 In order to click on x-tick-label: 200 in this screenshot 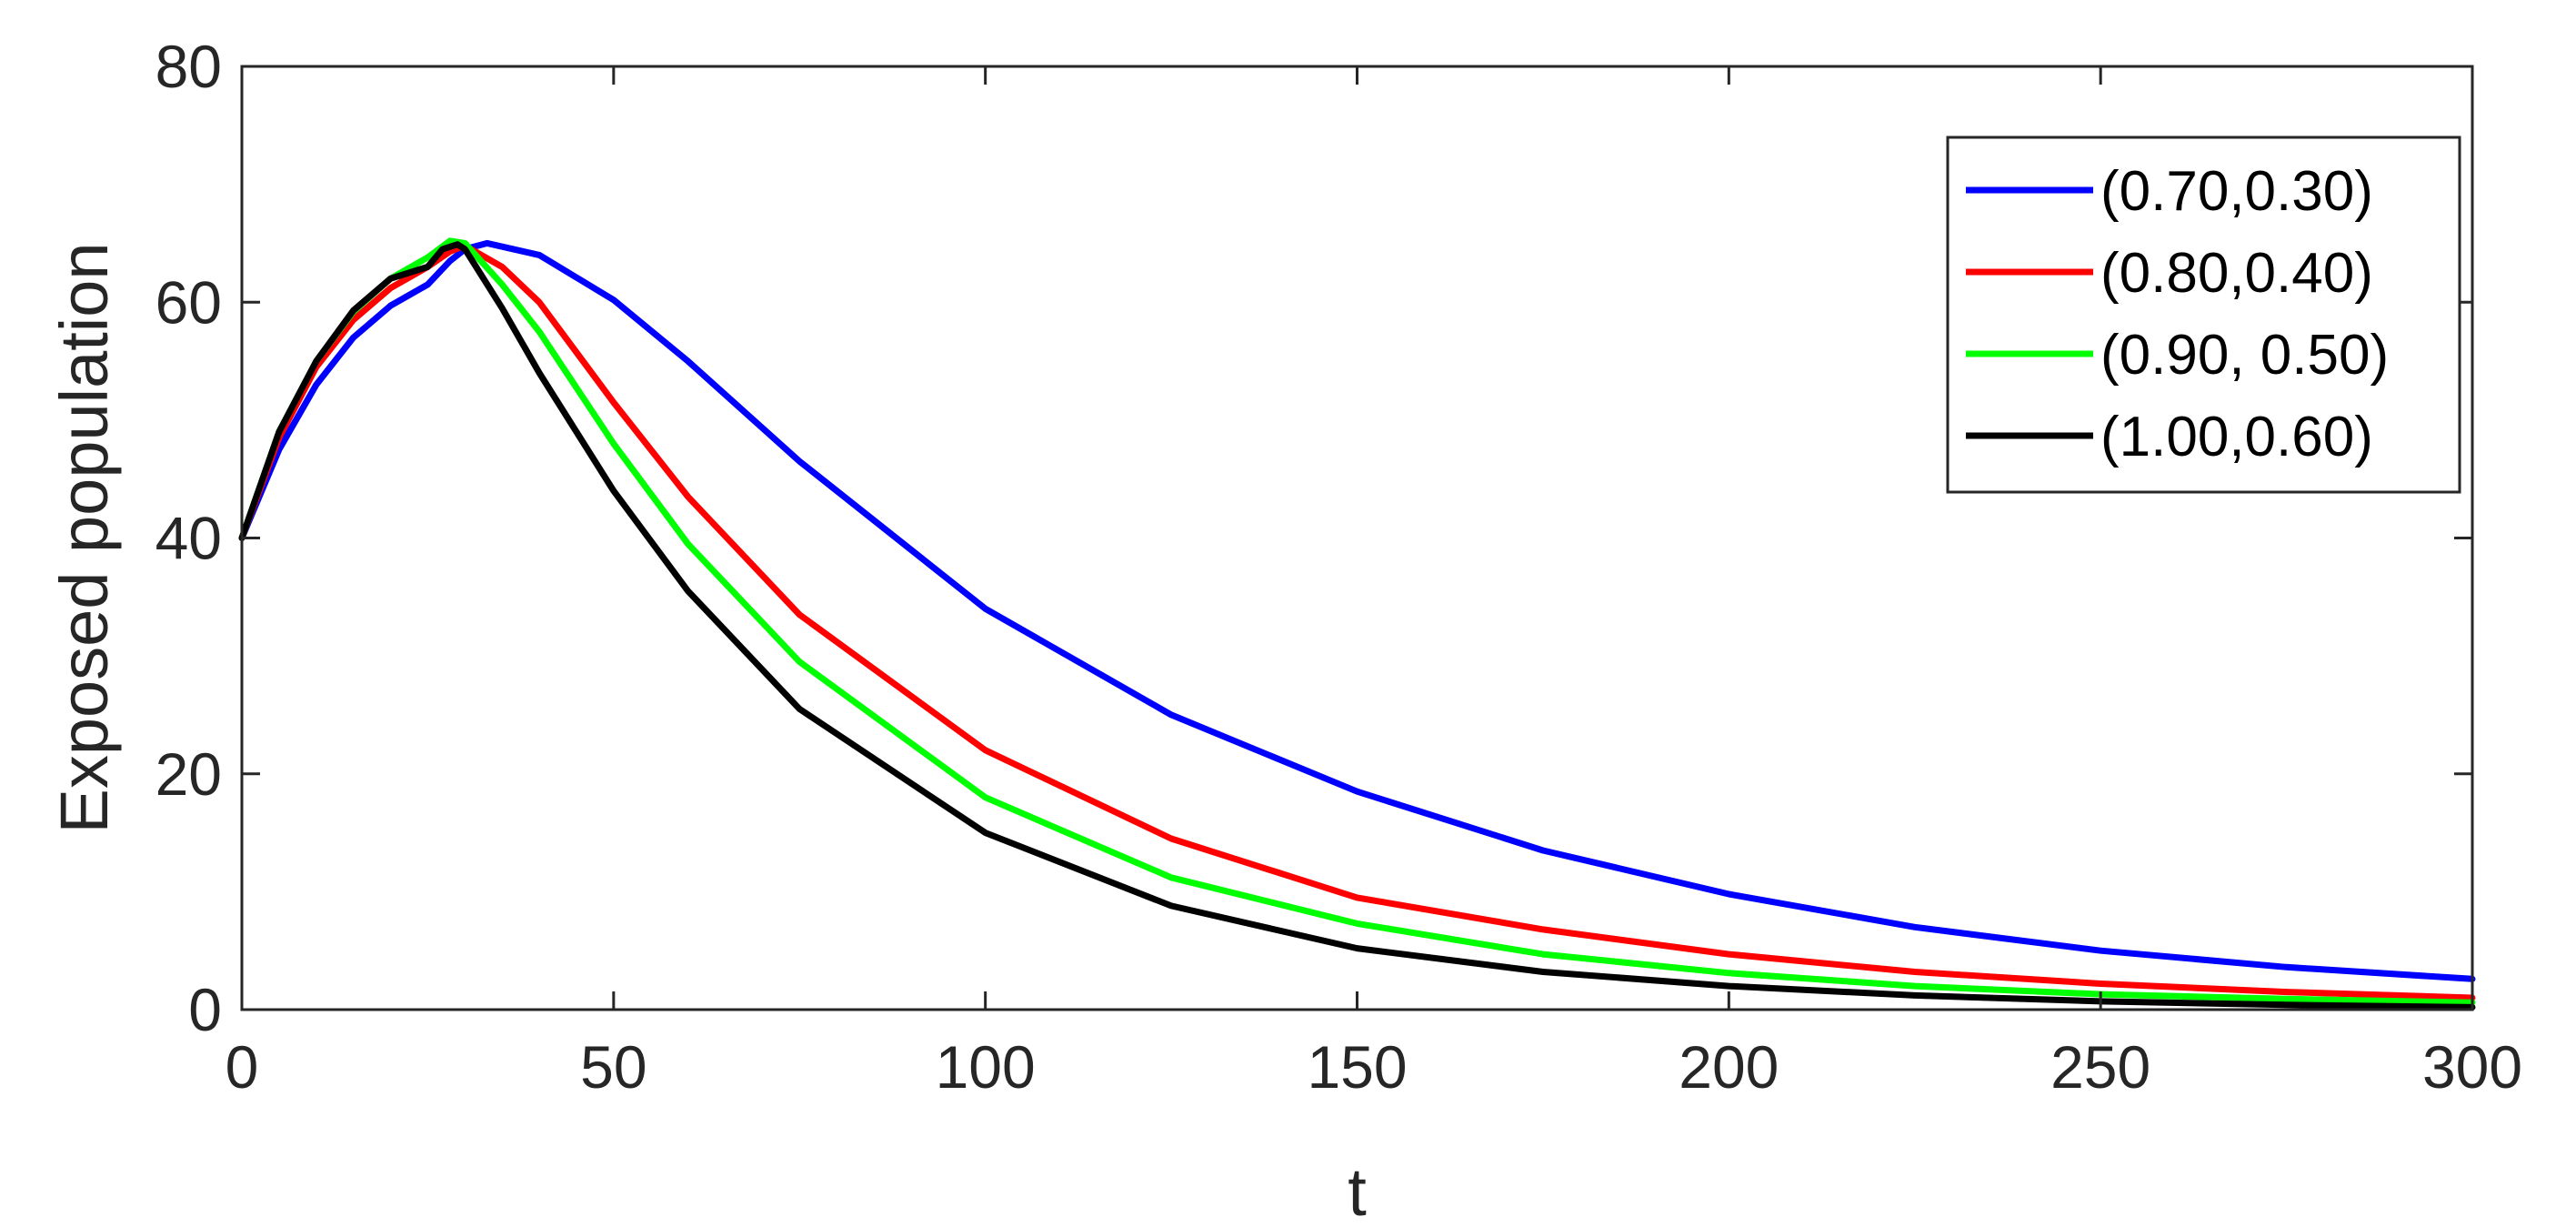, I will do `click(1729, 1067)`.